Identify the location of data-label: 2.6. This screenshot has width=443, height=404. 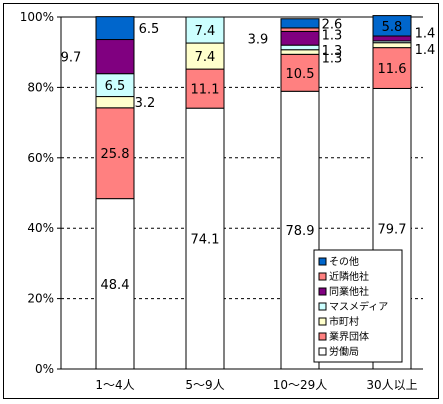
(332, 24).